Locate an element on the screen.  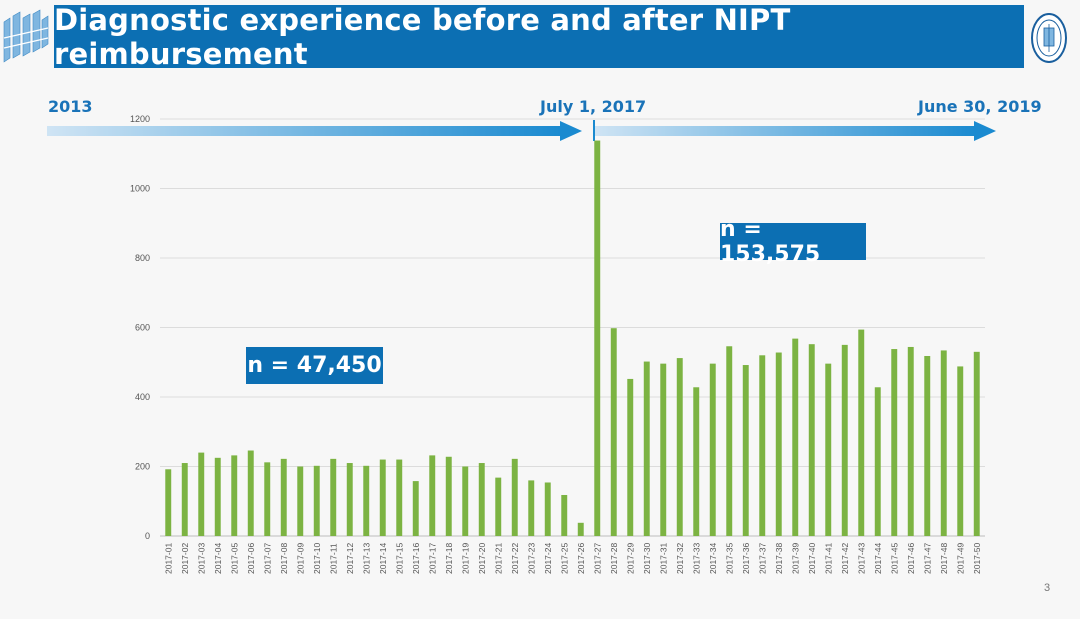
timeline-arrow-pre is located at coordinates (314, 131).